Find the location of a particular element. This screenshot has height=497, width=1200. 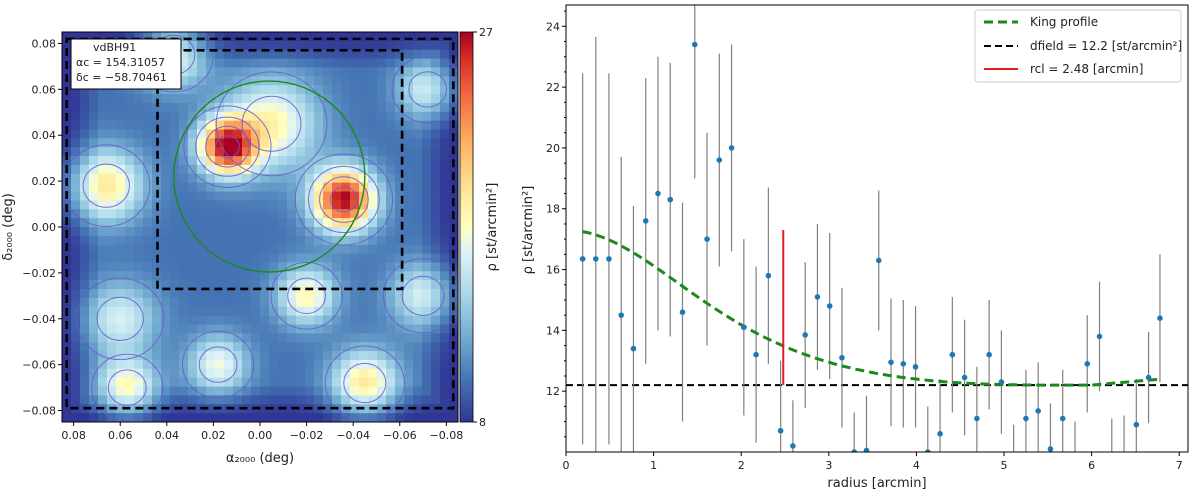

density-map-x-label: α₂₀₀₀ (deg) is located at coordinates (260, 458).